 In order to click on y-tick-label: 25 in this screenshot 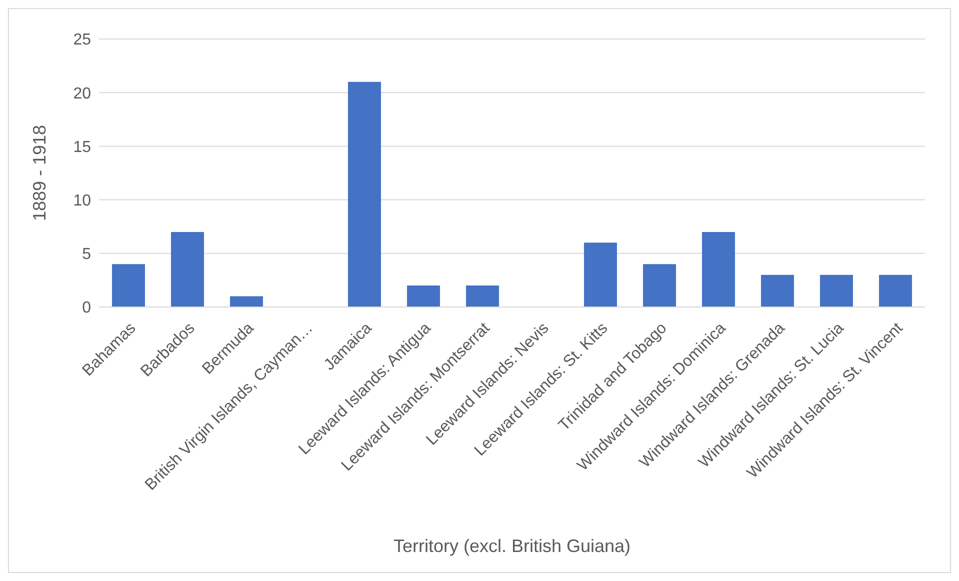, I will do `click(82, 40)`.